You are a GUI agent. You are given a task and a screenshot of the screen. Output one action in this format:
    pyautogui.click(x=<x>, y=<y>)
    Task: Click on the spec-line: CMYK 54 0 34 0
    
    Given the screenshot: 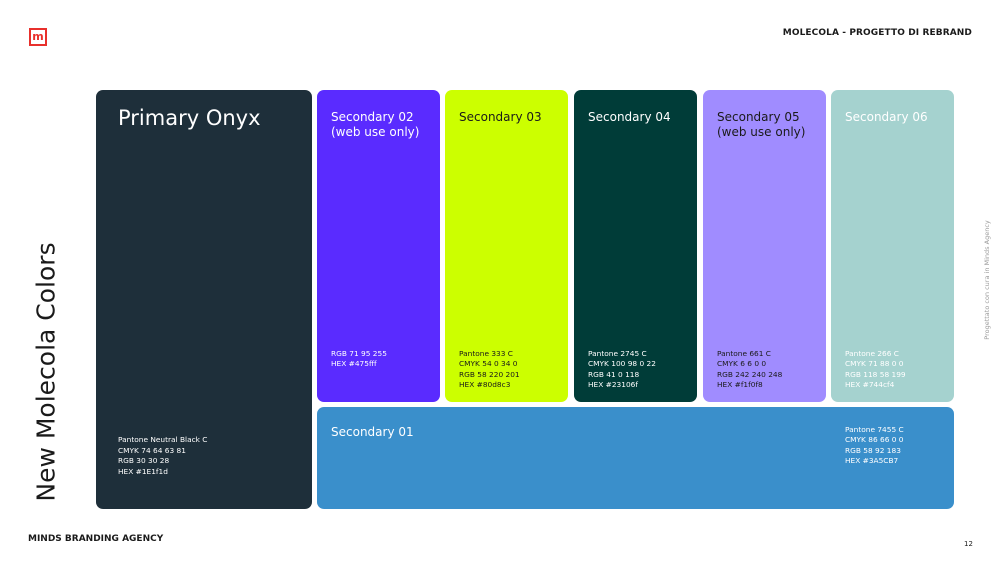 What is the action you would take?
    pyautogui.click(x=488, y=364)
    